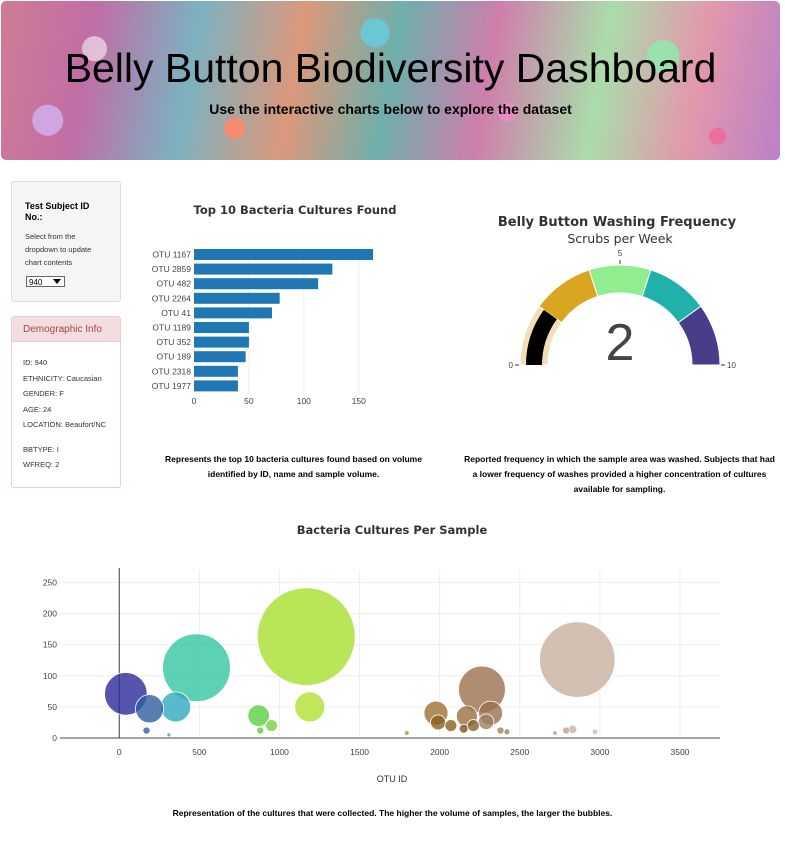  Describe the element at coordinates (194, 401) in the screenshot. I see `bar-x-tick-label: 0` at that location.